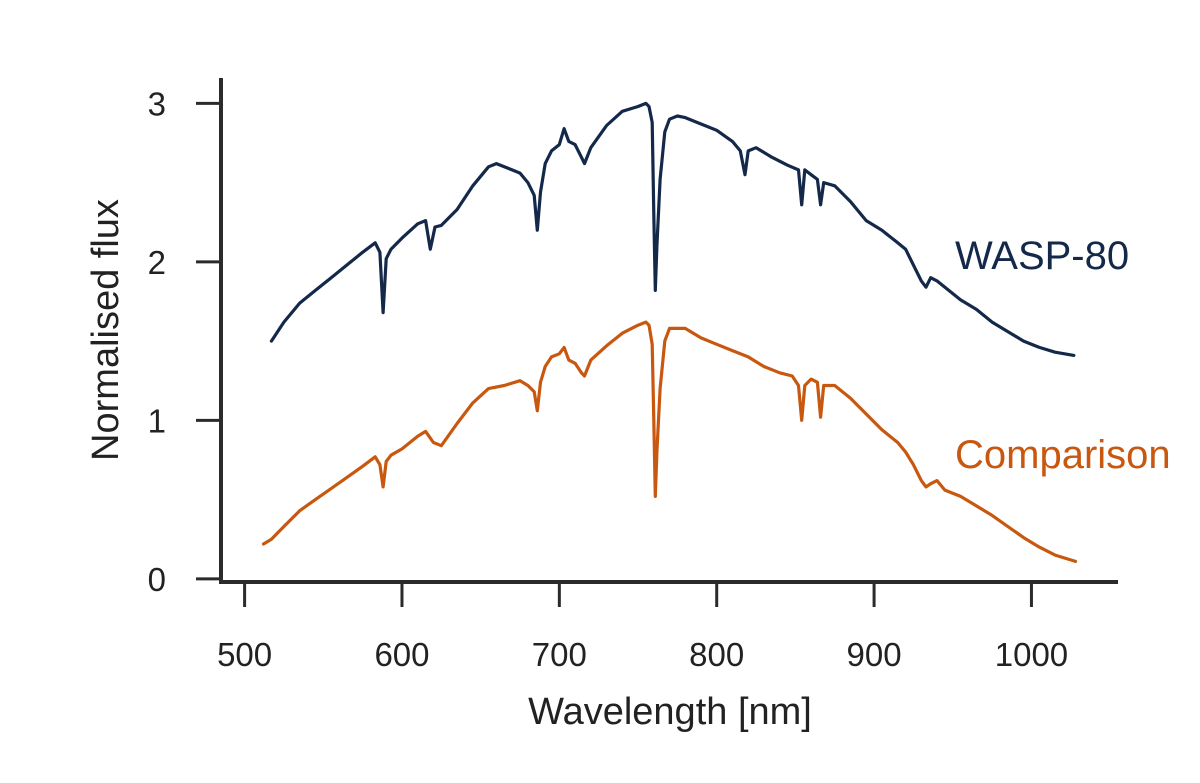  What do you see at coordinates (559, 654) in the screenshot?
I see `x-tick-label: 700` at bounding box center [559, 654].